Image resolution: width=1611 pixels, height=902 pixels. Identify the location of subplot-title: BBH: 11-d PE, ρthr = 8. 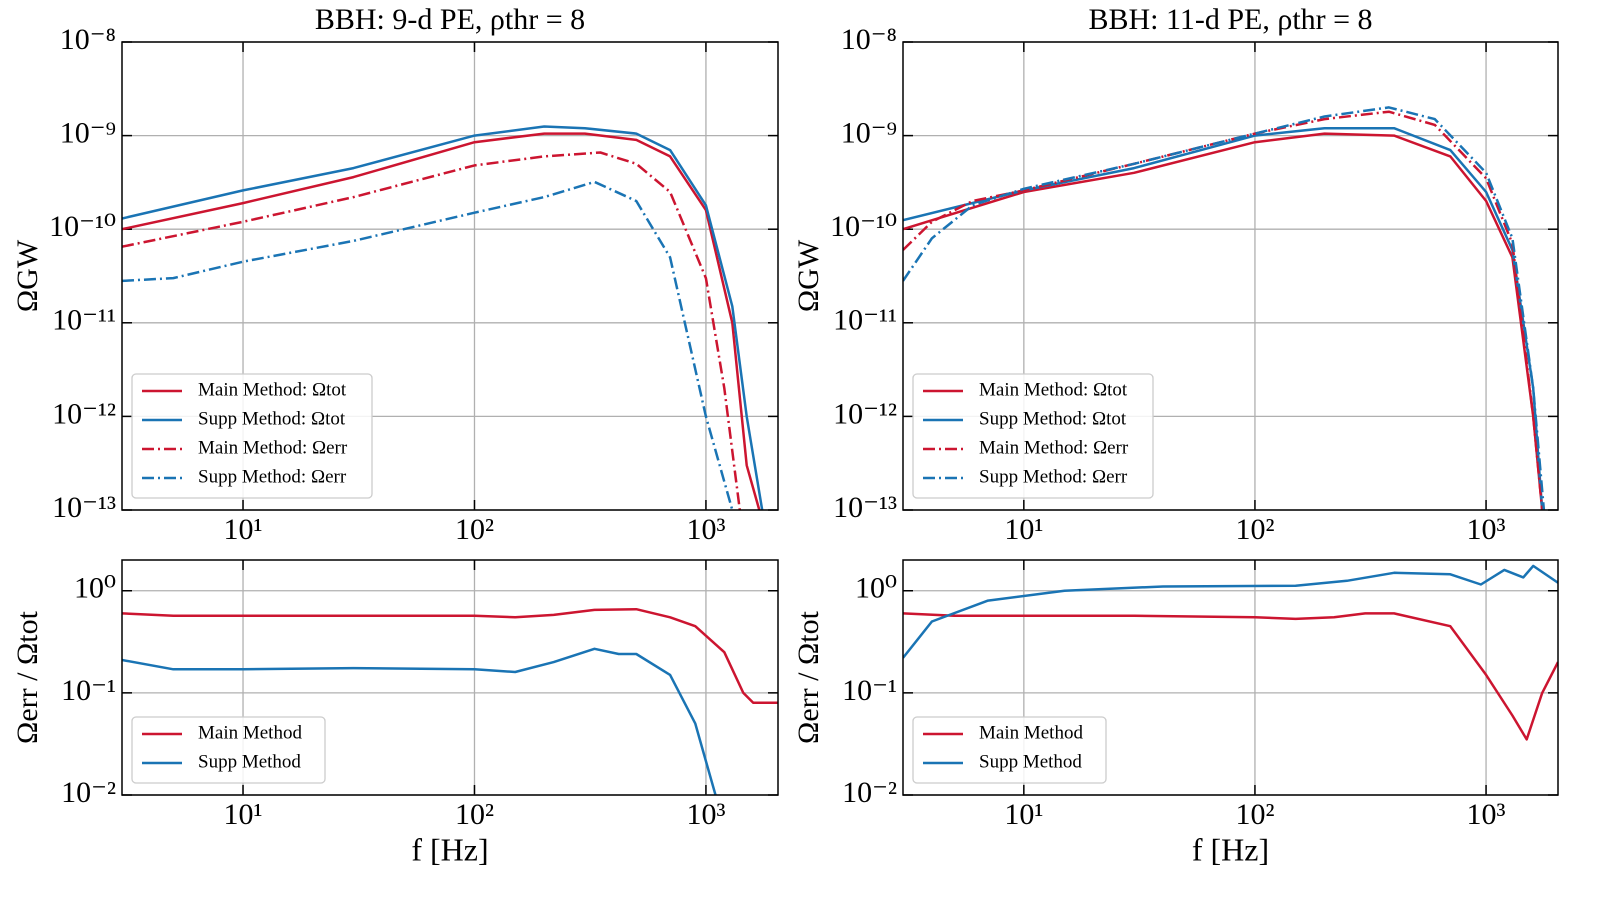
(1230, 19).